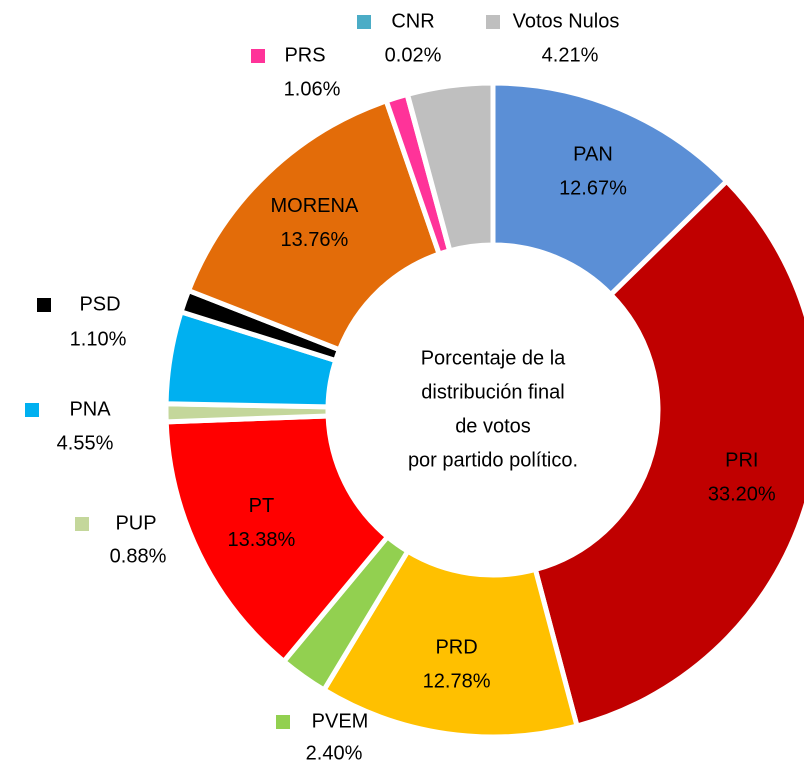 The height and width of the screenshot is (767, 804). Describe the element at coordinates (741, 461) in the screenshot. I see `slice-name: PRI` at that location.